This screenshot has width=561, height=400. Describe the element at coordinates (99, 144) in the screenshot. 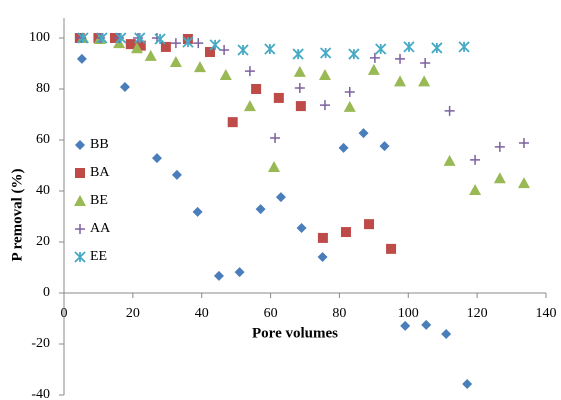

I see `legend-label: BB` at that location.